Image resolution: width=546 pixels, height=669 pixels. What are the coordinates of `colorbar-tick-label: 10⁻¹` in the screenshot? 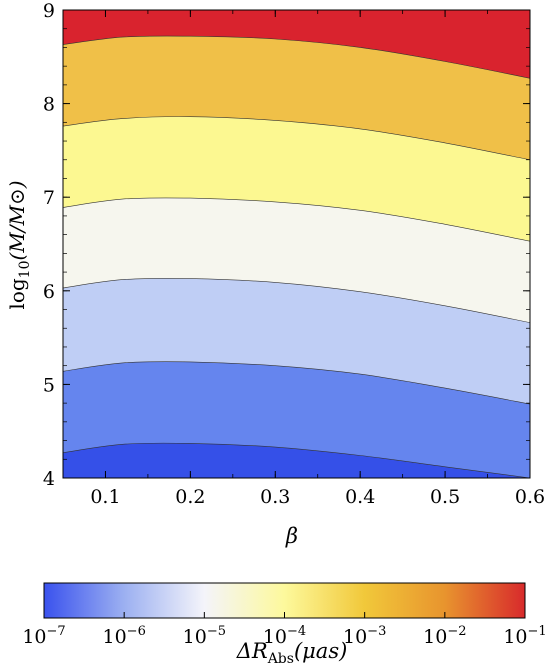 It's located at (524, 636).